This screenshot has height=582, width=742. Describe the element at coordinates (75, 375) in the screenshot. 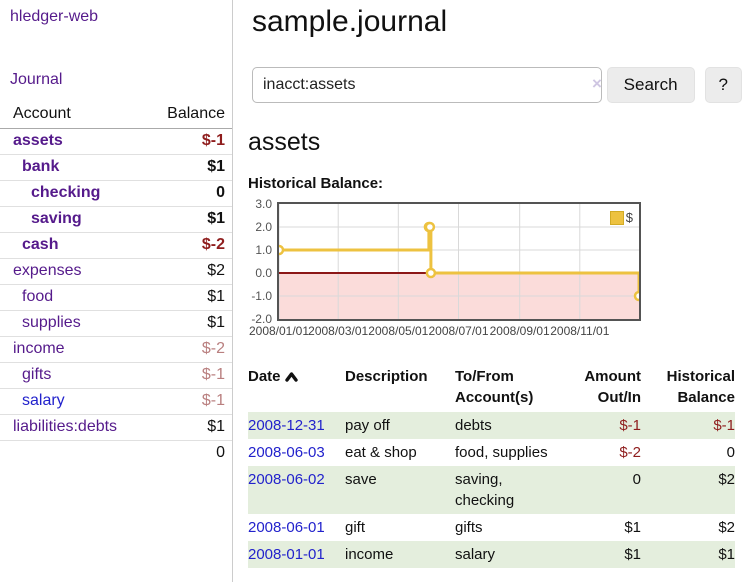

I see `account-name-cell: gifts` at that location.